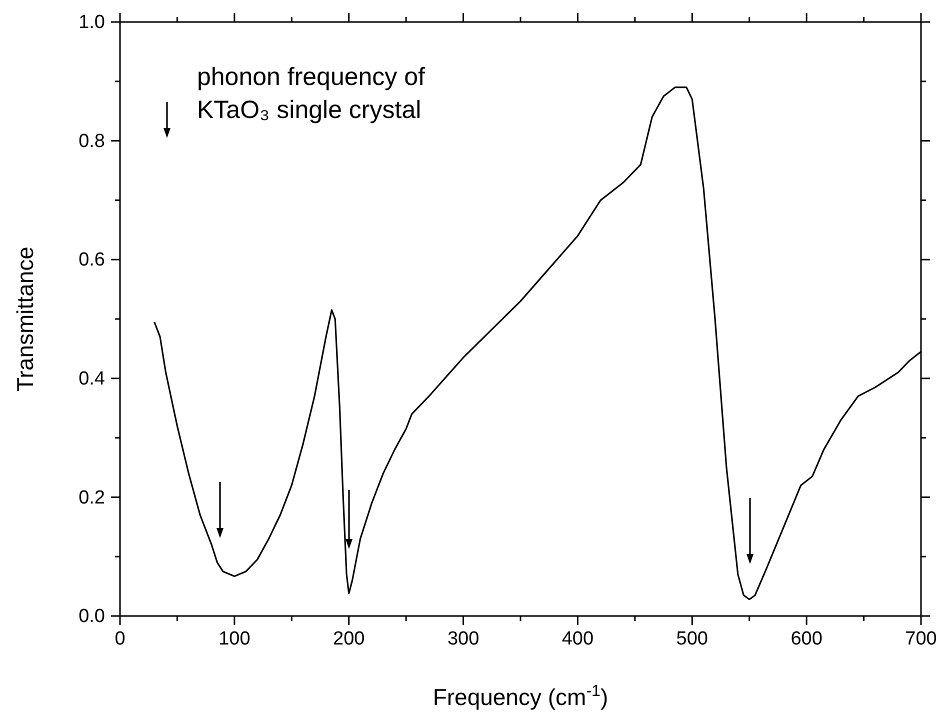 The height and width of the screenshot is (718, 951). What do you see at coordinates (91, 260) in the screenshot?
I see `y-tick-label: 0.6` at bounding box center [91, 260].